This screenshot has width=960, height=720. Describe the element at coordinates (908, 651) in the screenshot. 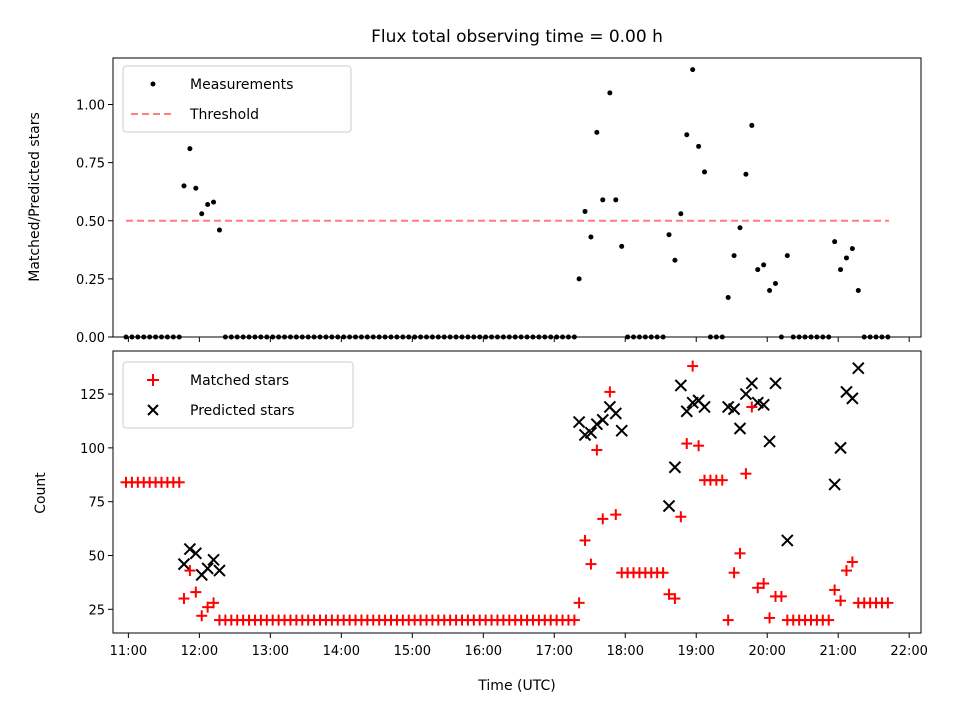

I see `bottom-x-tick-label: 22:00` at that location.